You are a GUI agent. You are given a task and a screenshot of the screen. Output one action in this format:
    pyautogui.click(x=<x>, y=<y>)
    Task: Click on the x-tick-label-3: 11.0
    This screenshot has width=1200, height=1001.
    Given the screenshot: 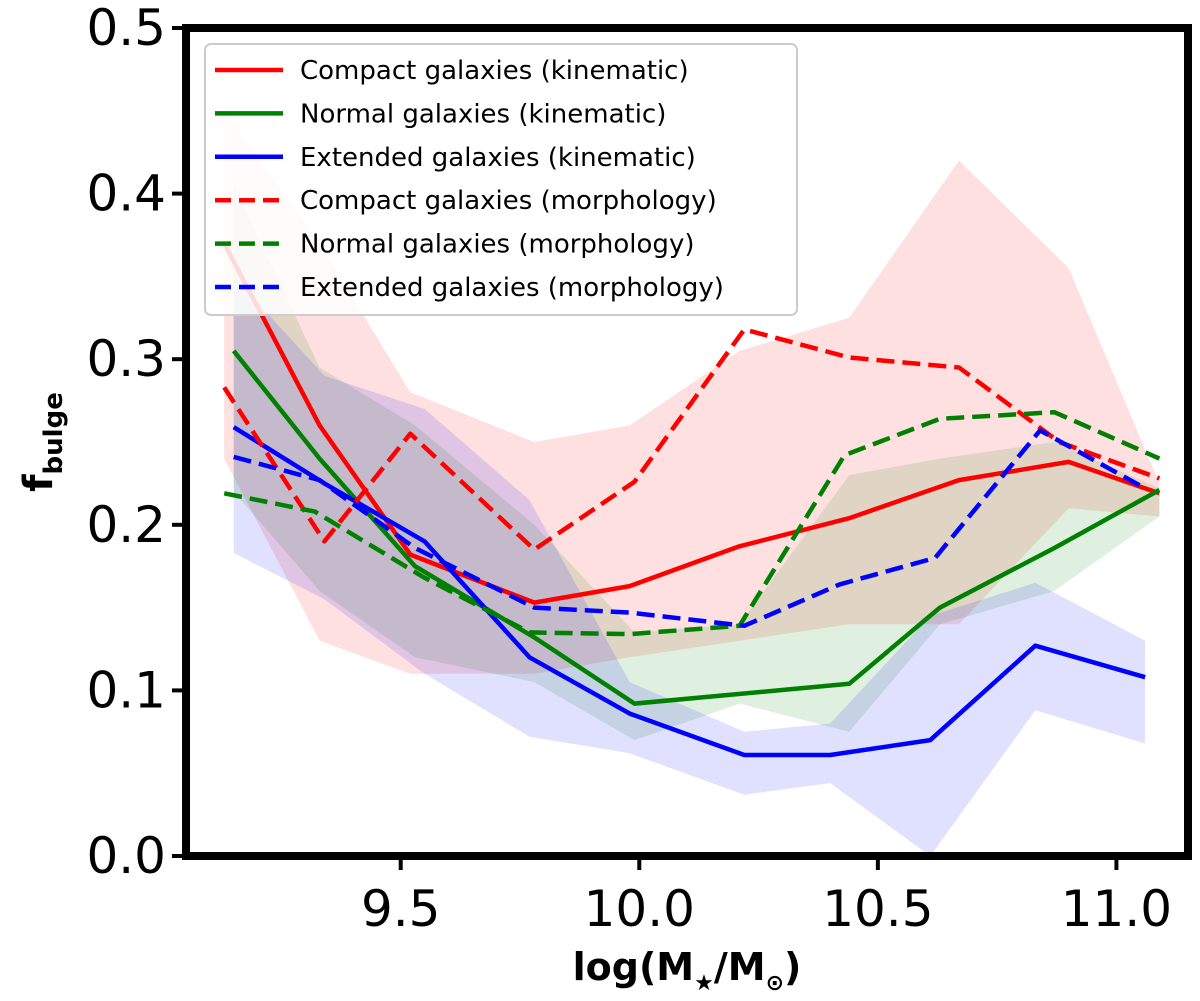 What is the action you would take?
    pyautogui.click(x=1116, y=909)
    